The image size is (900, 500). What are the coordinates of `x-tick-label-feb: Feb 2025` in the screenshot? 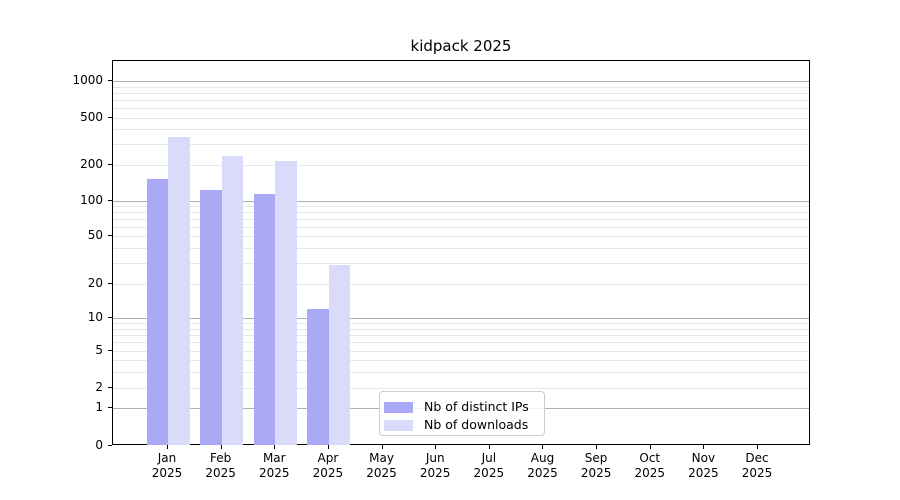 It's located at (221, 466).